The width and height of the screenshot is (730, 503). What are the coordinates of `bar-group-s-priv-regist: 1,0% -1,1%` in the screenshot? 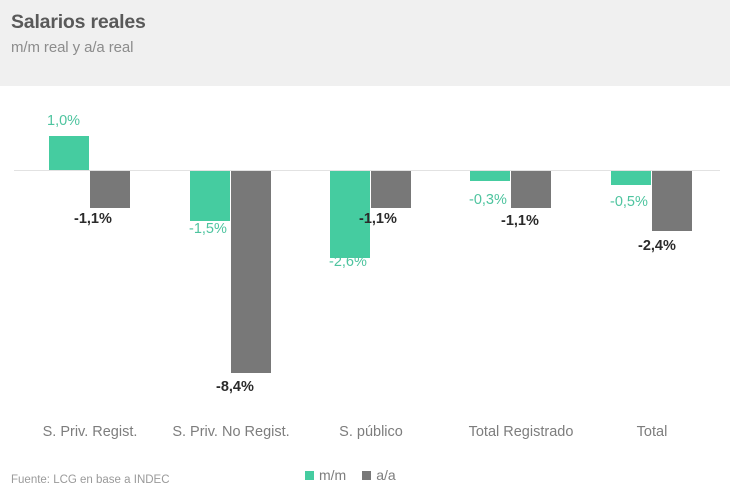 It's located at (88, 253).